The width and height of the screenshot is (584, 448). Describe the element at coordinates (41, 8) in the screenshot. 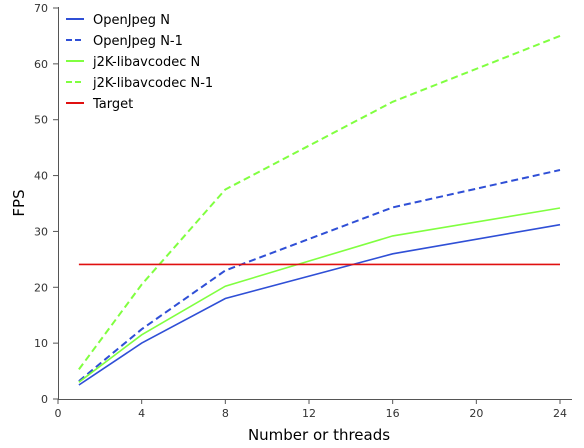

I see `y-tick-label: 70` at that location.